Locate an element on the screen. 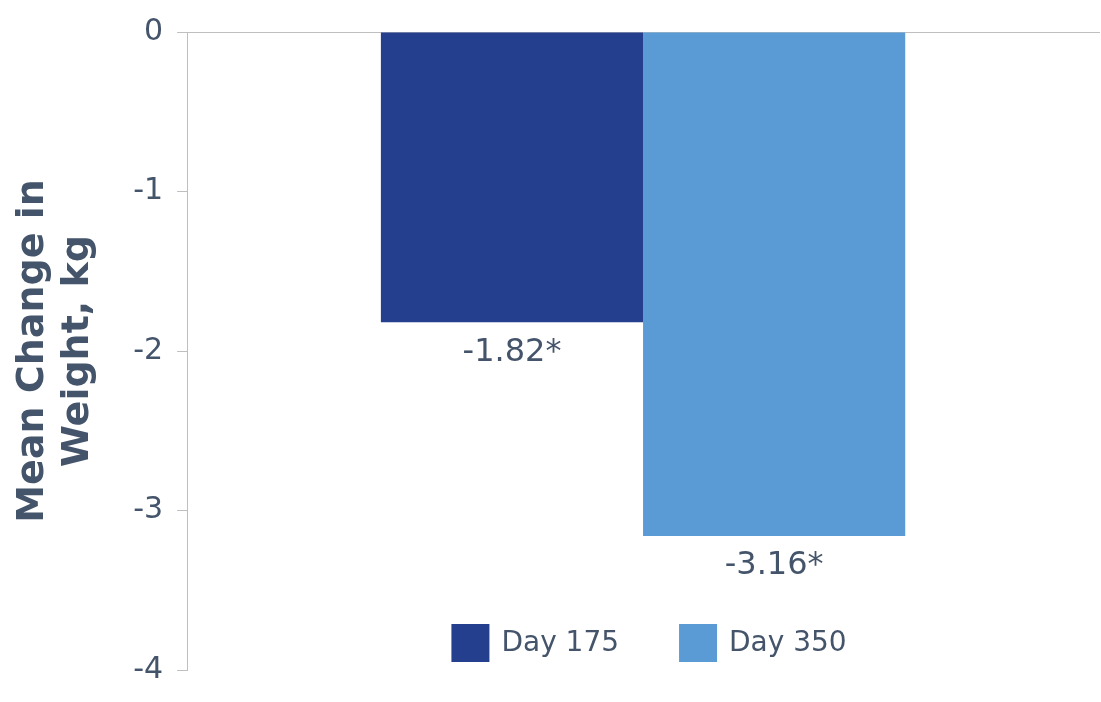 The image size is (1101, 702). data-label: -3.16* is located at coordinates (774, 563).